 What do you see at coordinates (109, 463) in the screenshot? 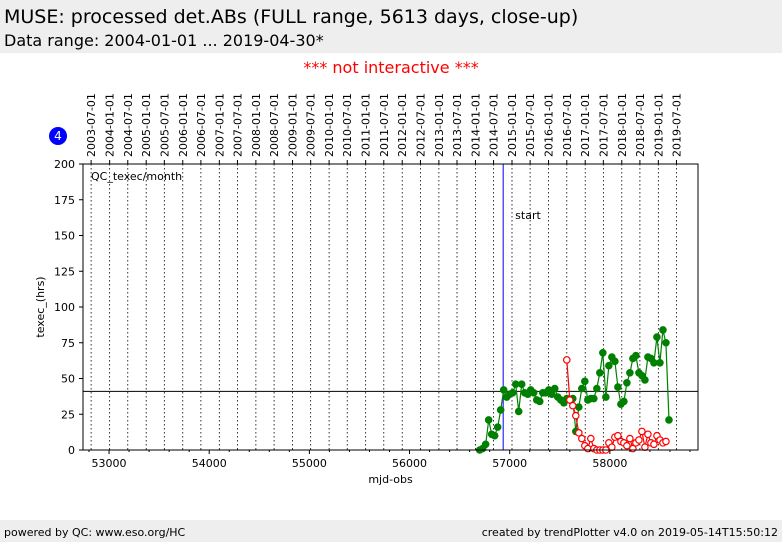
I see `x-tick-label: 53000` at bounding box center [109, 463].